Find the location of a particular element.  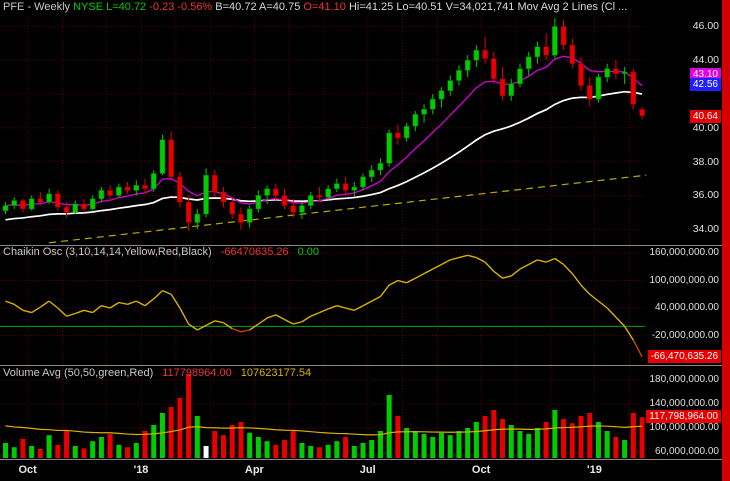

trendline is located at coordinates (348, 209).